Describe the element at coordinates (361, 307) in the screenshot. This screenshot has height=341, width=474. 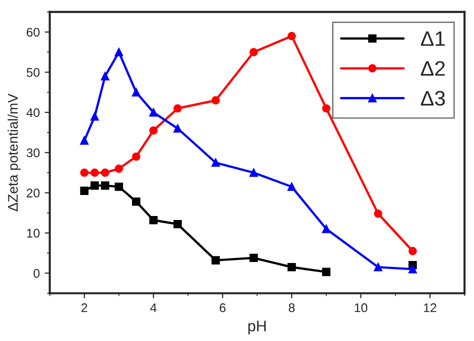
I see `x-tick-label: 10` at that location.